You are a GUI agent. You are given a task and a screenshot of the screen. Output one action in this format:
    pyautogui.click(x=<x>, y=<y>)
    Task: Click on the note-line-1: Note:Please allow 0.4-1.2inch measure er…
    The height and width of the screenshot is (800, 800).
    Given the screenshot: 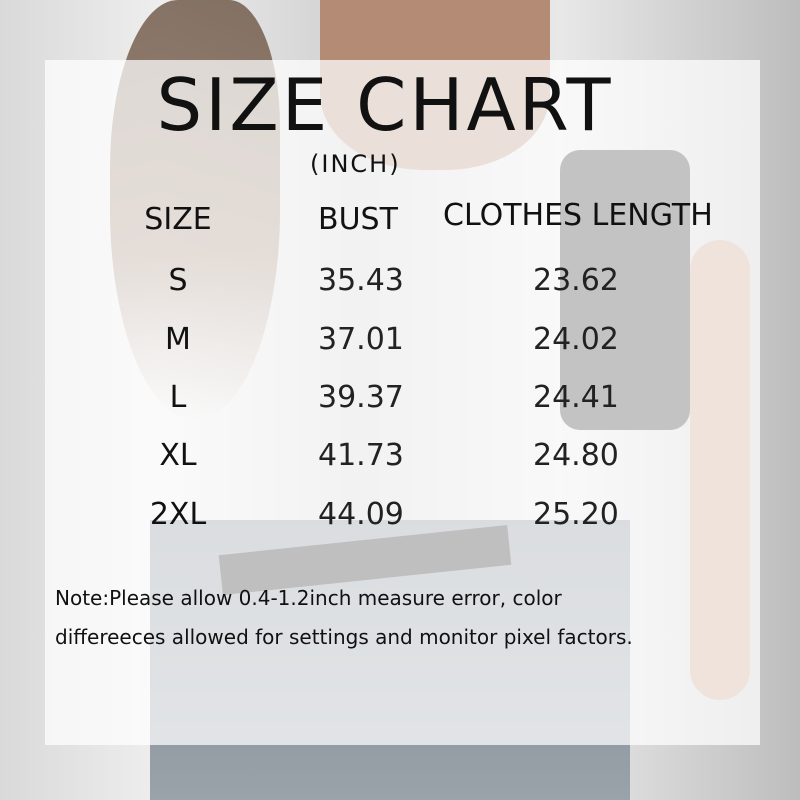 What is the action you would take?
    pyautogui.click(x=308, y=598)
    